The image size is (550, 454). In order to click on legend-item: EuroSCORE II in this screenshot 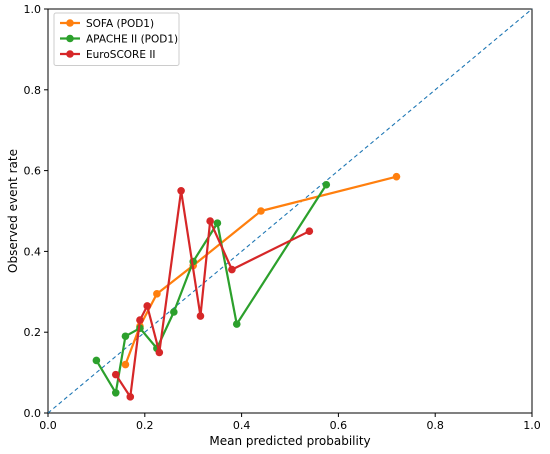, I will do `click(108, 55)`.